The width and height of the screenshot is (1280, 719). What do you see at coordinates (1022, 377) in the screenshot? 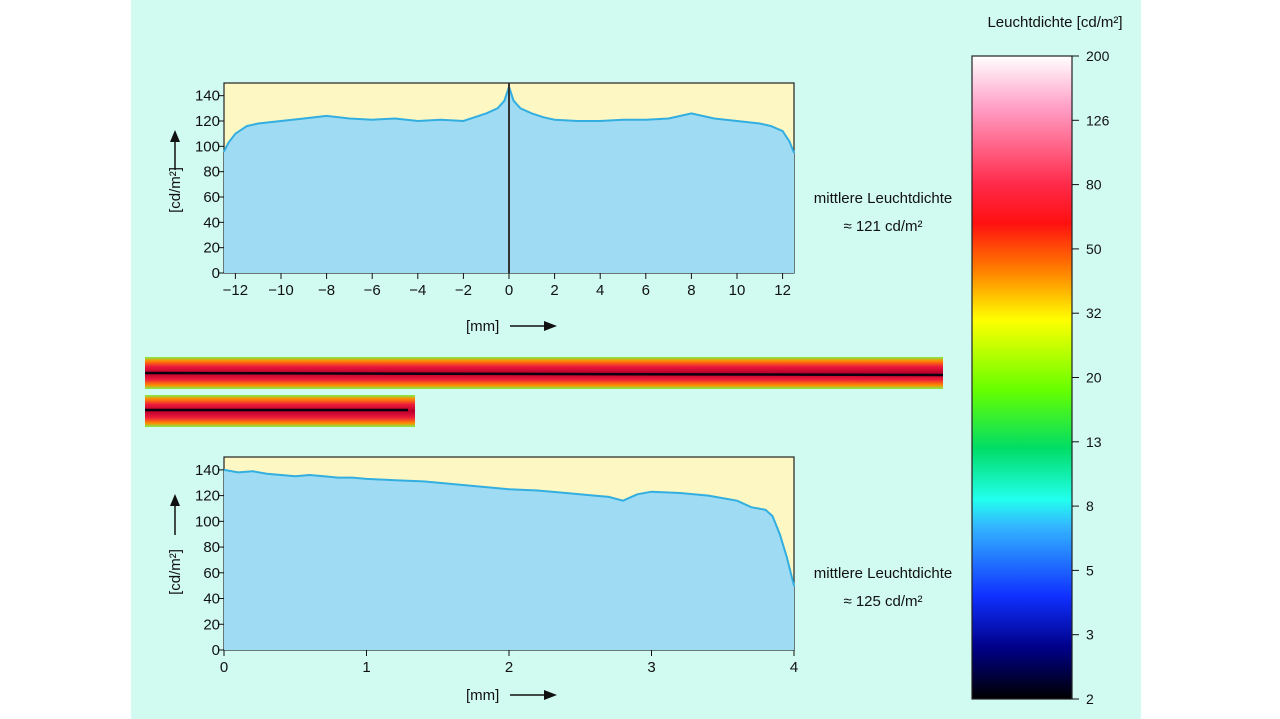
I see `colorbar-gradient` at bounding box center [1022, 377].